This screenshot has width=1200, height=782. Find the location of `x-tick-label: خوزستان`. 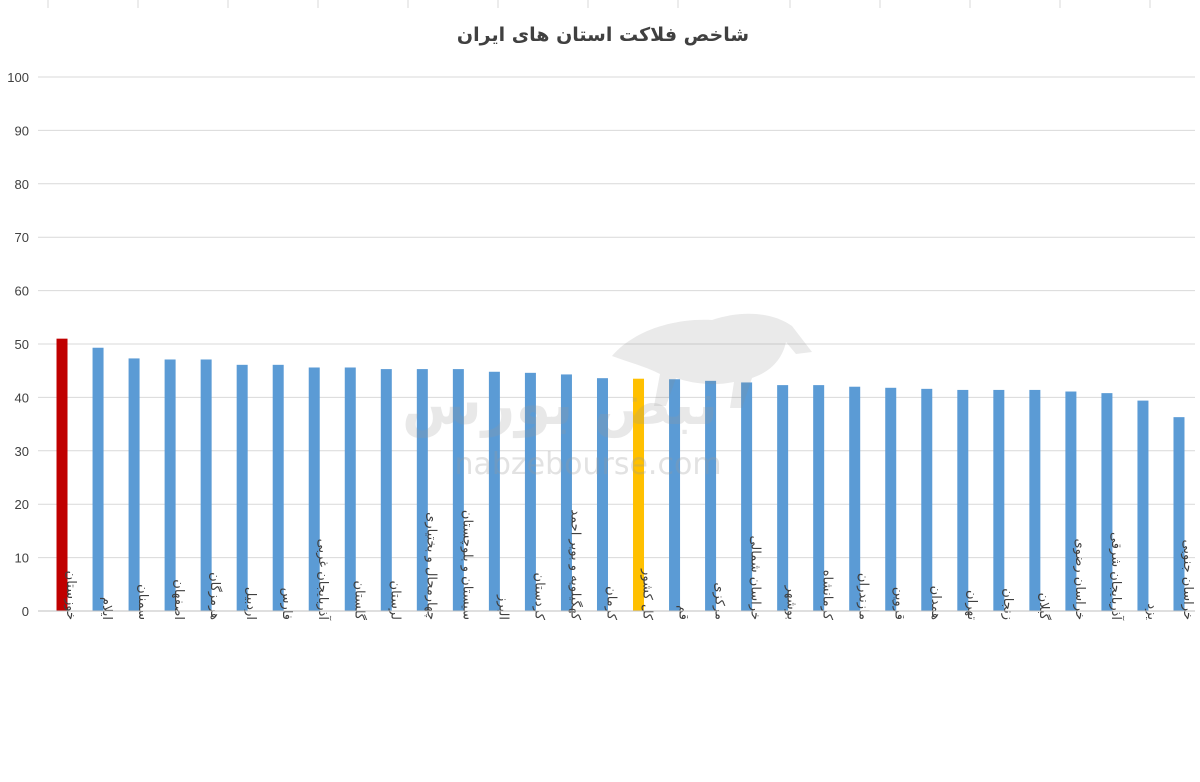

x-tick-label: خوزستان is located at coordinates (70, 595).